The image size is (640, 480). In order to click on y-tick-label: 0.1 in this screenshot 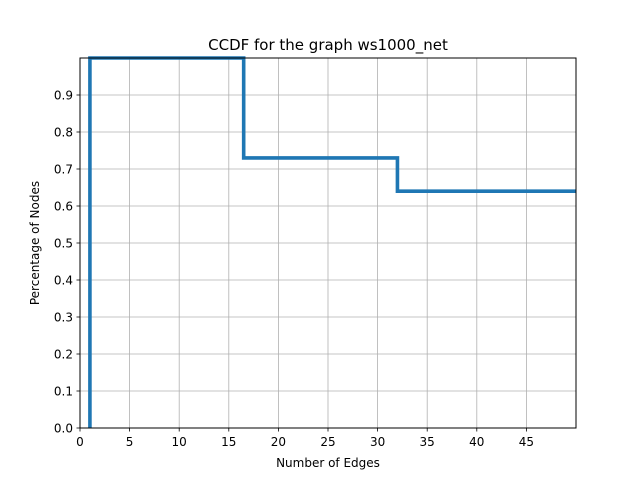, I will do `click(63, 391)`.